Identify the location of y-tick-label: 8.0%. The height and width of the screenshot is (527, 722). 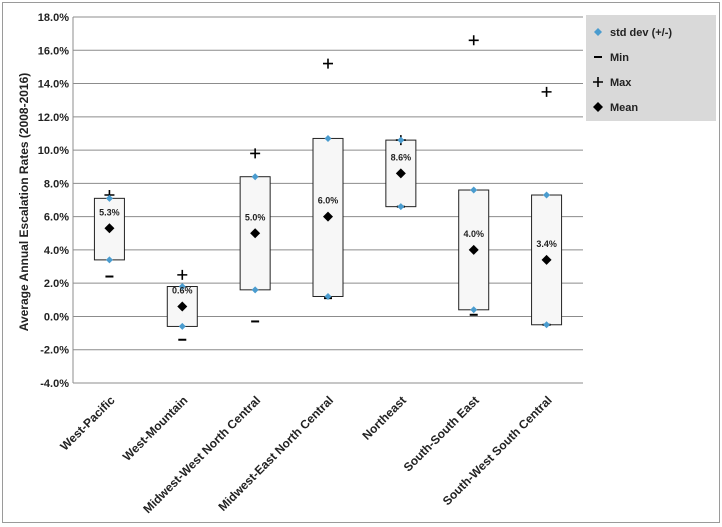
(56, 184).